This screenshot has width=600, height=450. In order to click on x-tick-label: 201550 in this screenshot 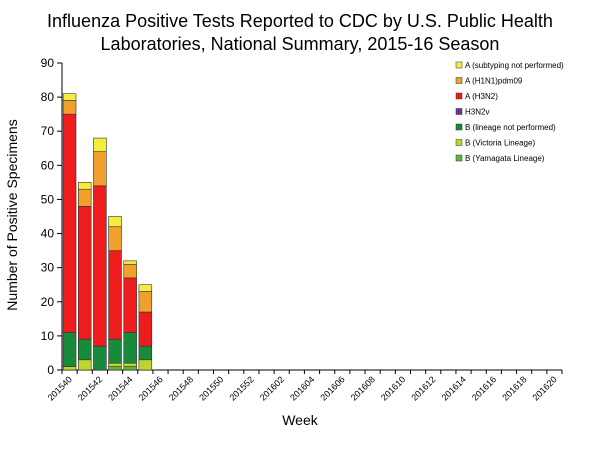, I will do `click(211, 388)`.